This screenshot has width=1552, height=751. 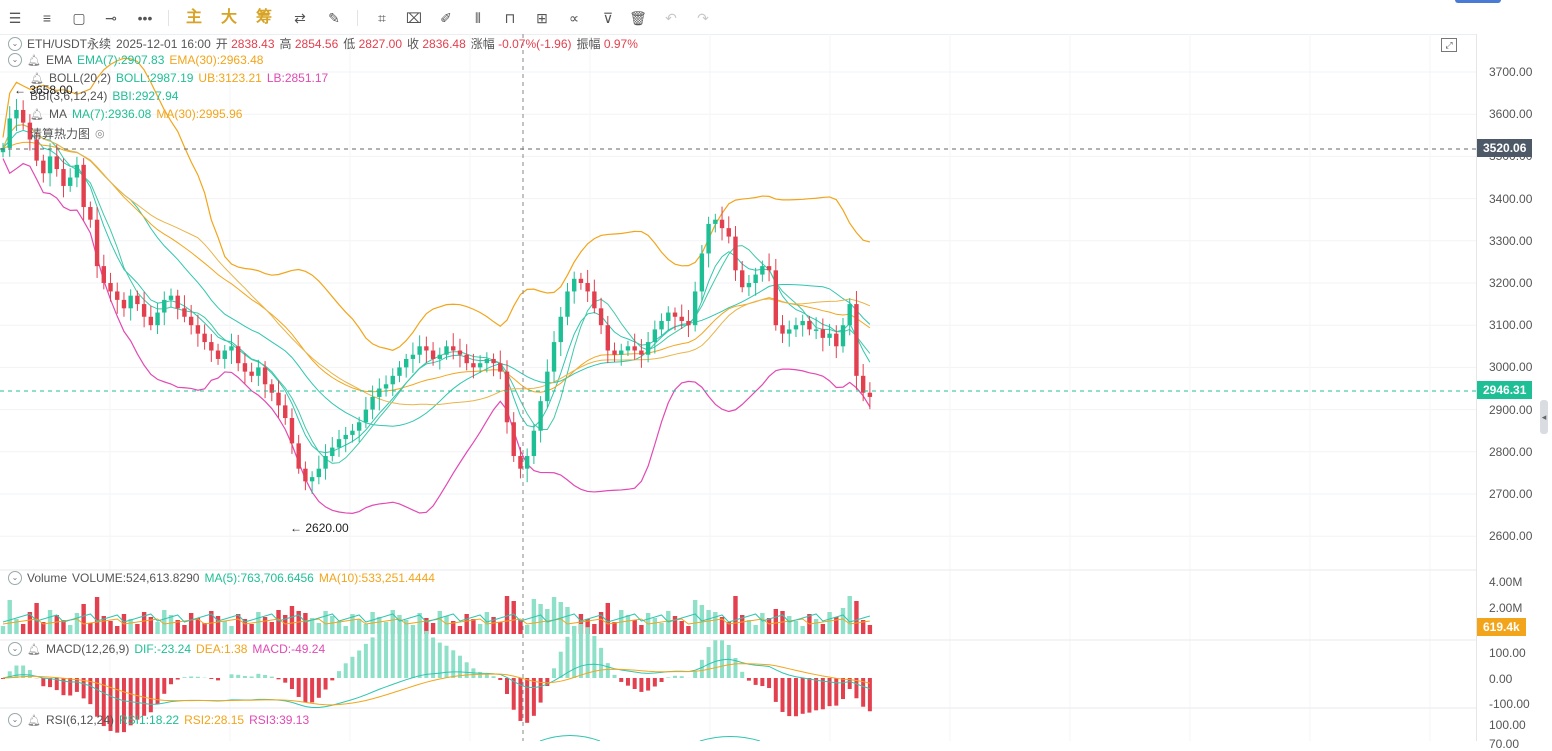 I want to click on chip-button: 筹, so click(x=264, y=18).